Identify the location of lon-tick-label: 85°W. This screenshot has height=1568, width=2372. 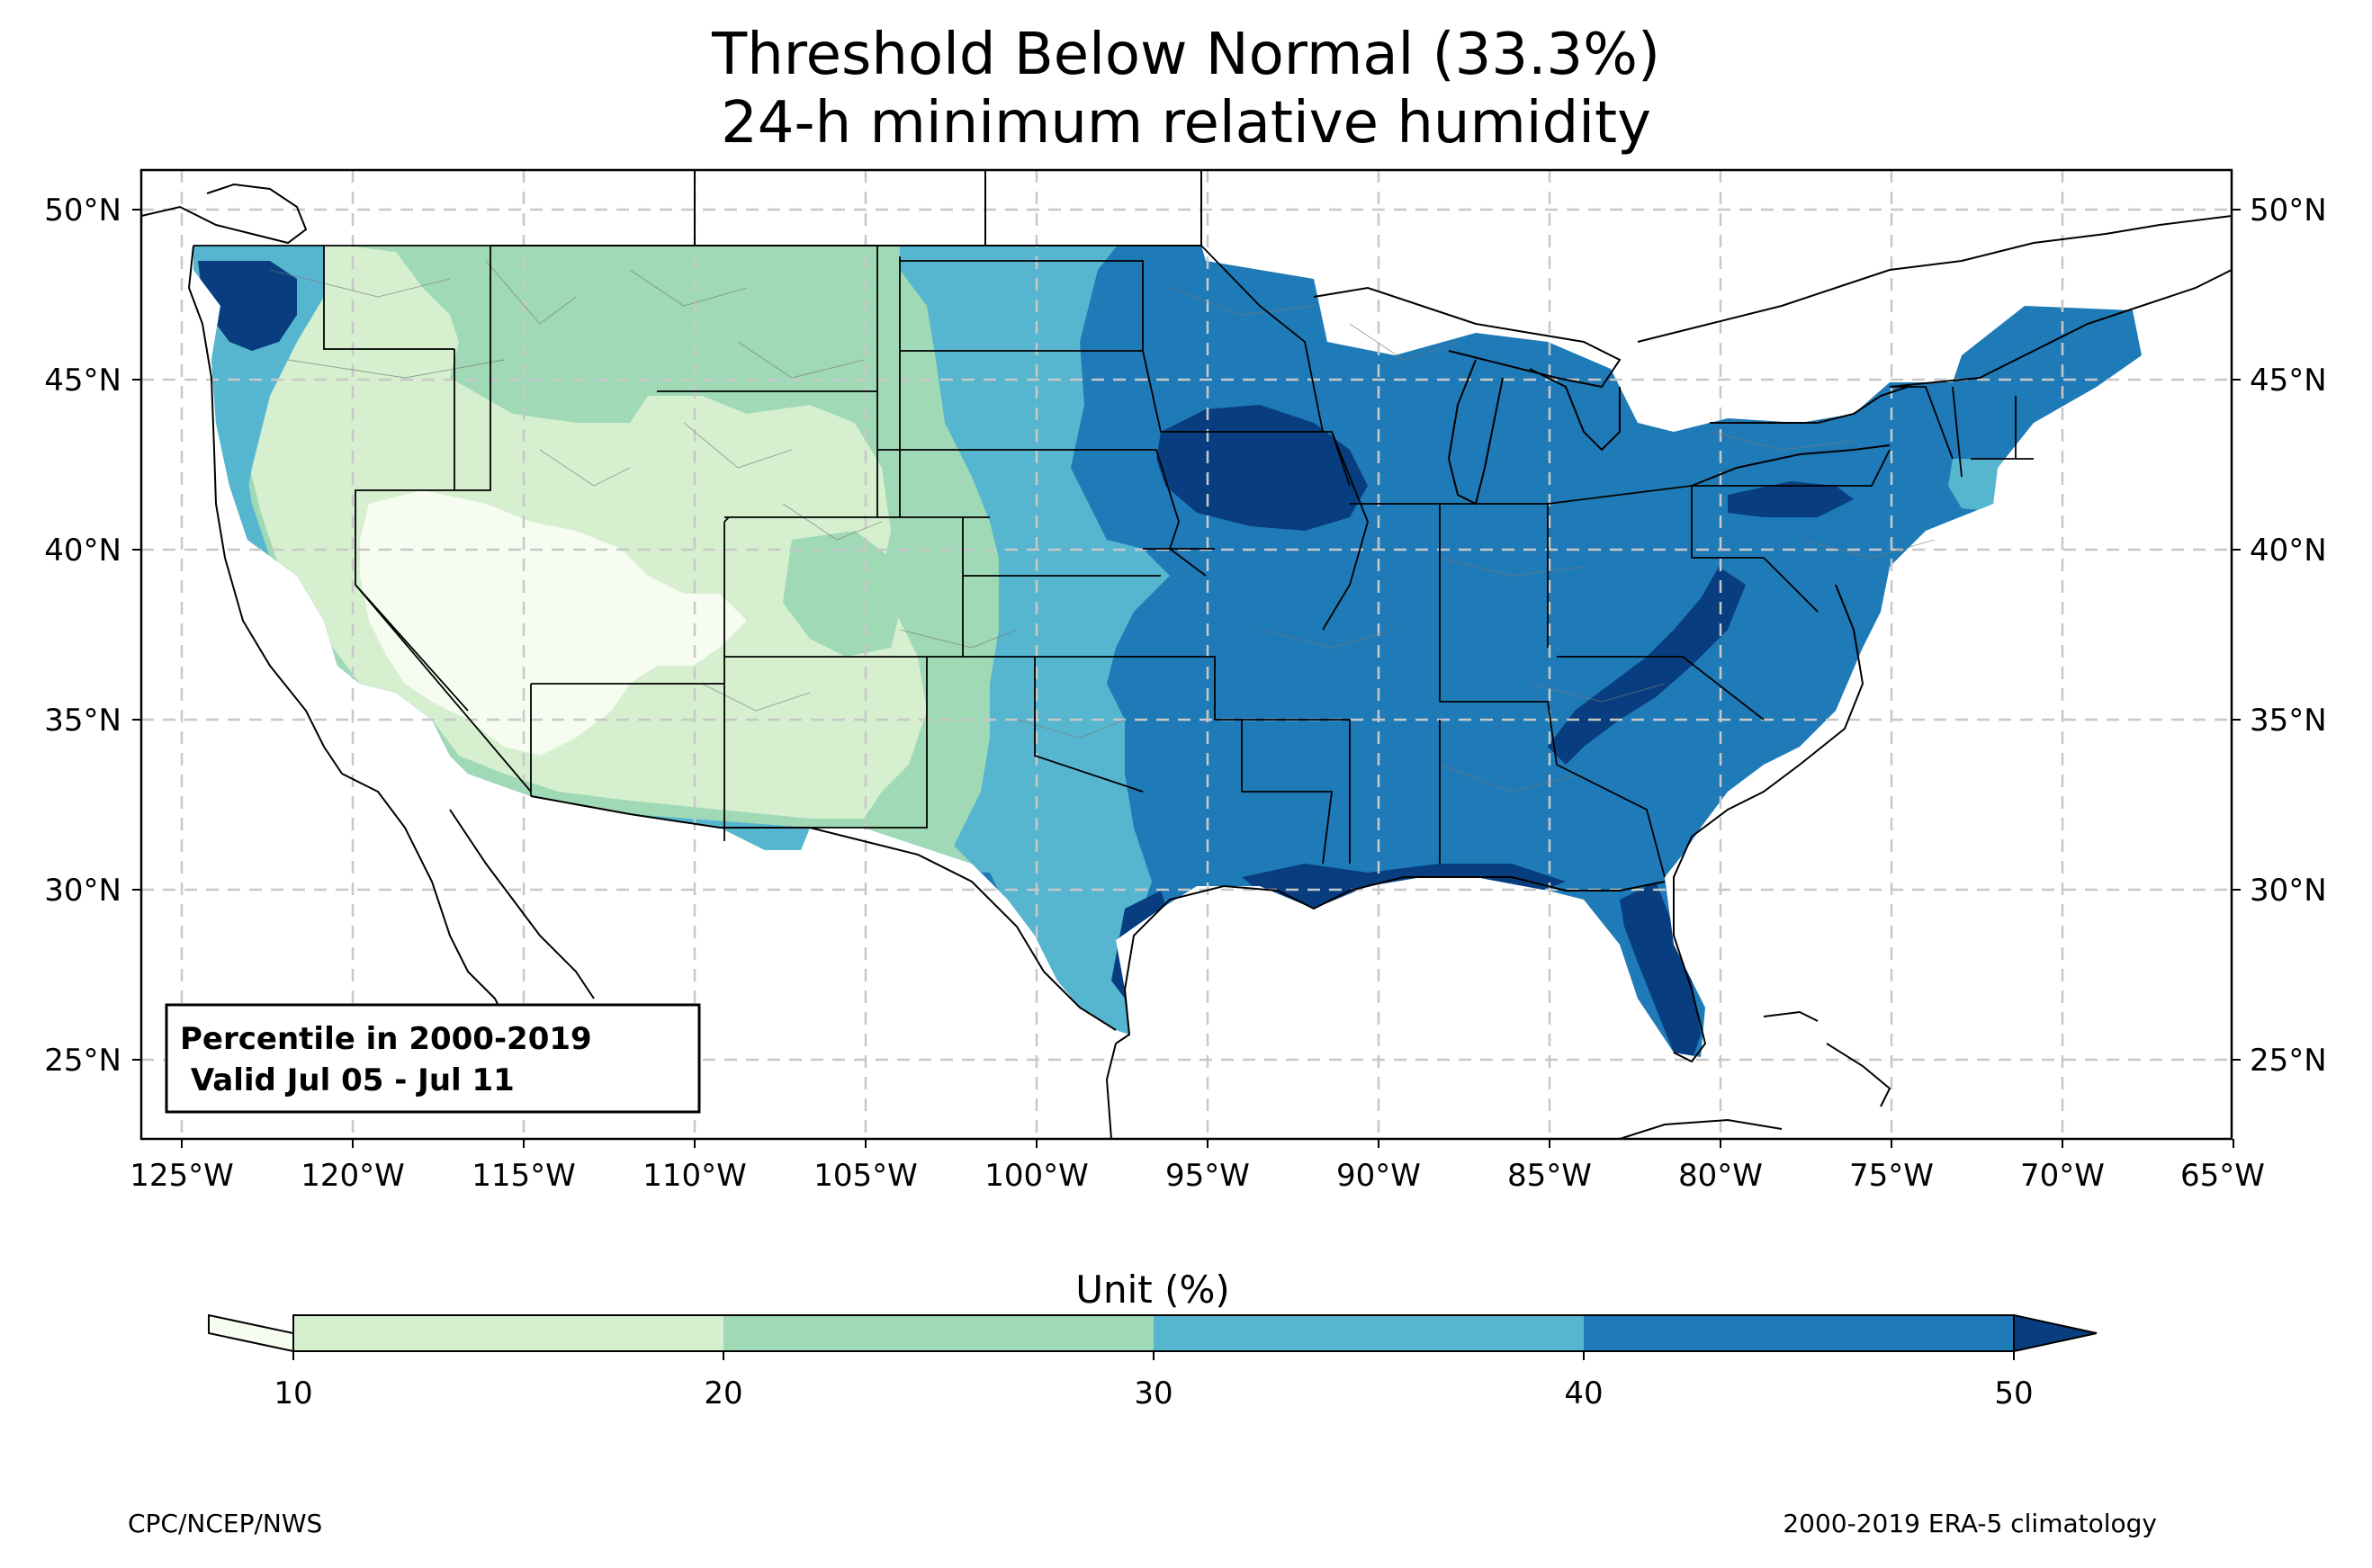
(1549, 1176).